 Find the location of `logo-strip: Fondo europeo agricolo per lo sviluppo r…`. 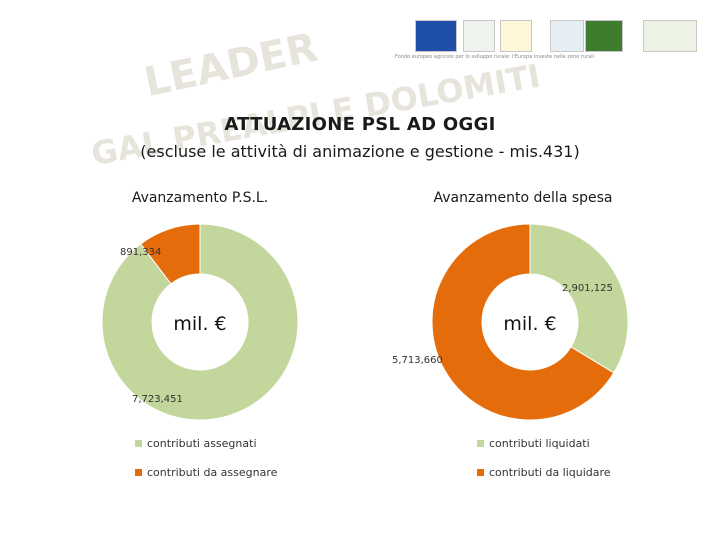

logo-strip: Fondo europeo agricolo per lo sviluppo r… is located at coordinates (550, 44).